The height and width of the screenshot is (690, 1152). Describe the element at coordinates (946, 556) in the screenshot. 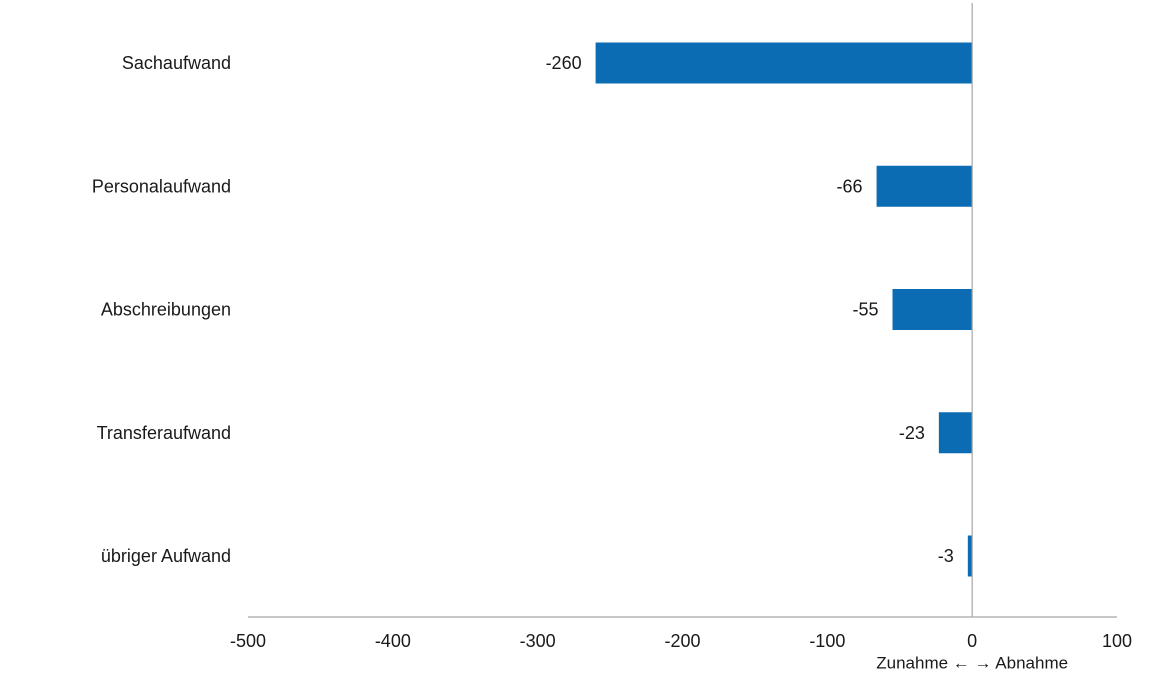

I see `value-label: -3` at that location.